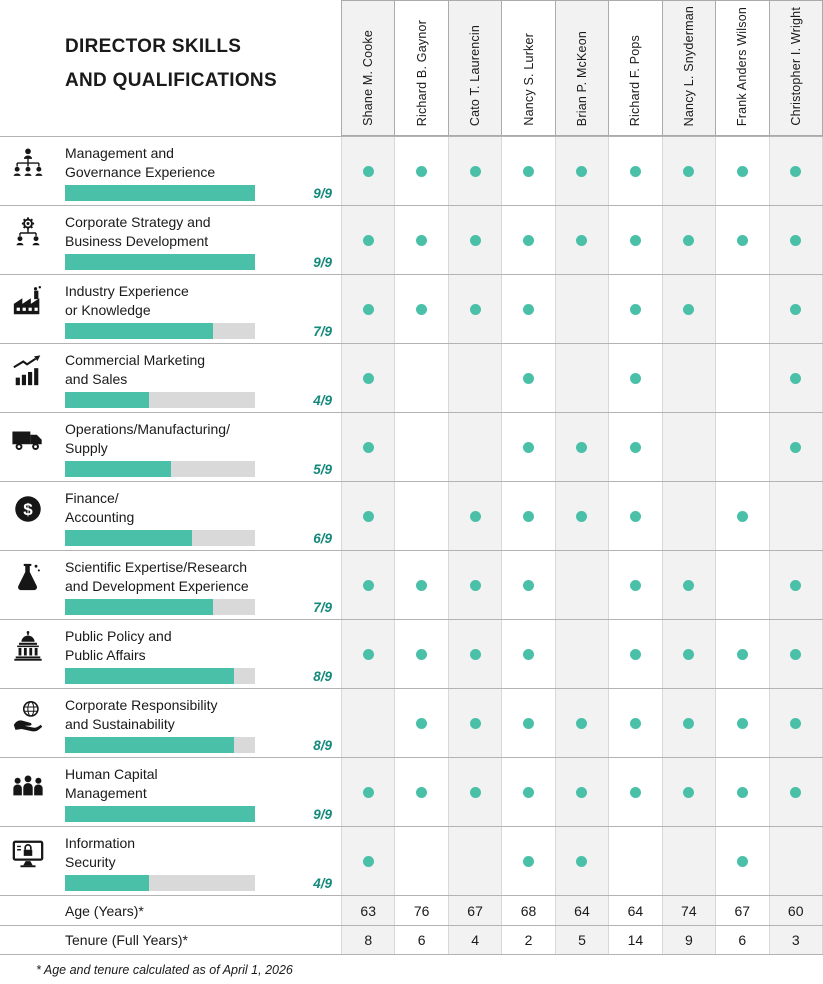 This screenshot has width=823, height=984. I want to click on director-column-header: Shane M. Cooke, so click(368, 68).